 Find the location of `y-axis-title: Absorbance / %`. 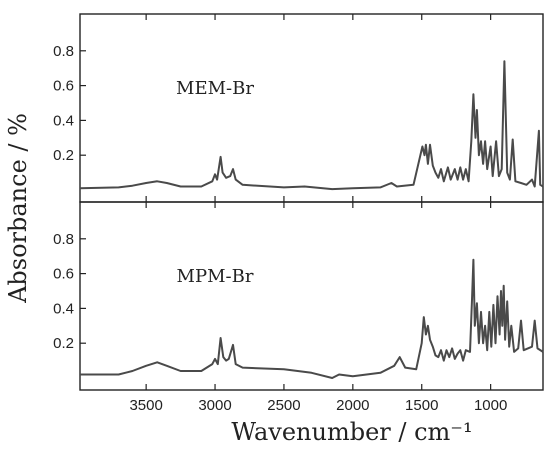

y-axis-title: Absorbance / % is located at coordinates (18, 208).